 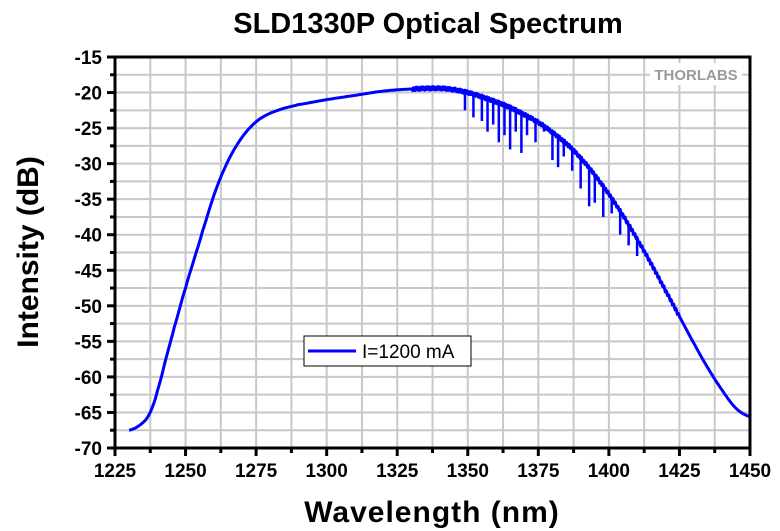 What do you see at coordinates (408, 352) in the screenshot?
I see `legend-label: I=1200 mA` at bounding box center [408, 352].